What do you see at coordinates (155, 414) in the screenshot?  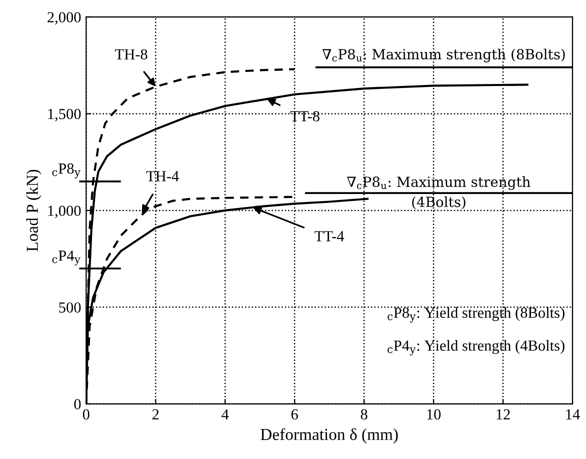 I see `x-tick-label: 2` at bounding box center [155, 414].